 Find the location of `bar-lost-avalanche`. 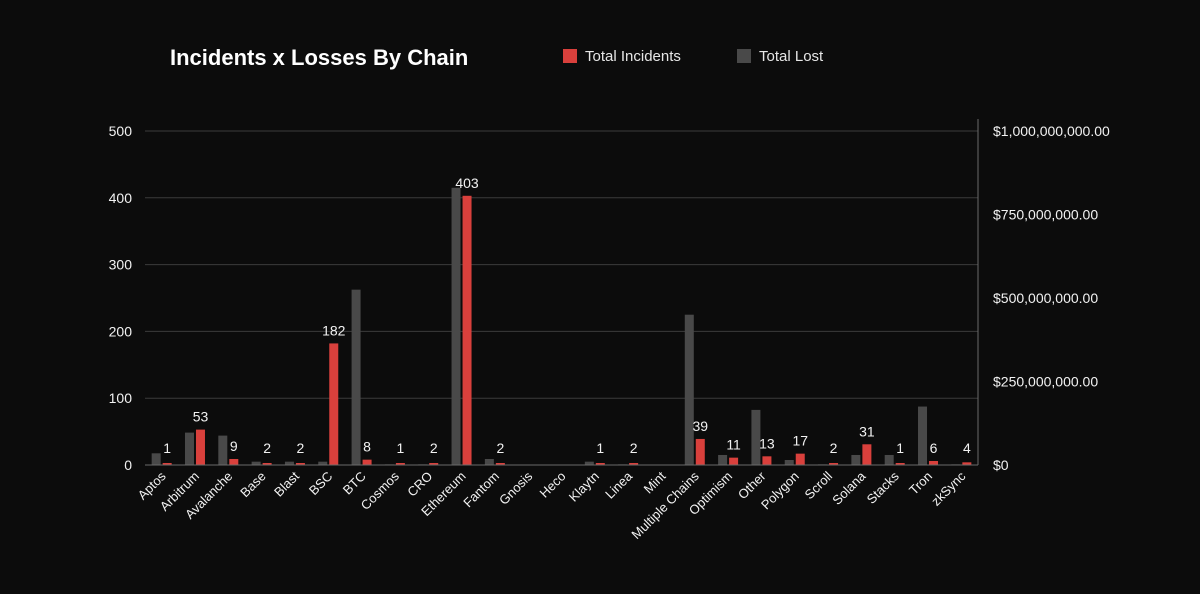

bar-lost-avalanche is located at coordinates (223, 450).